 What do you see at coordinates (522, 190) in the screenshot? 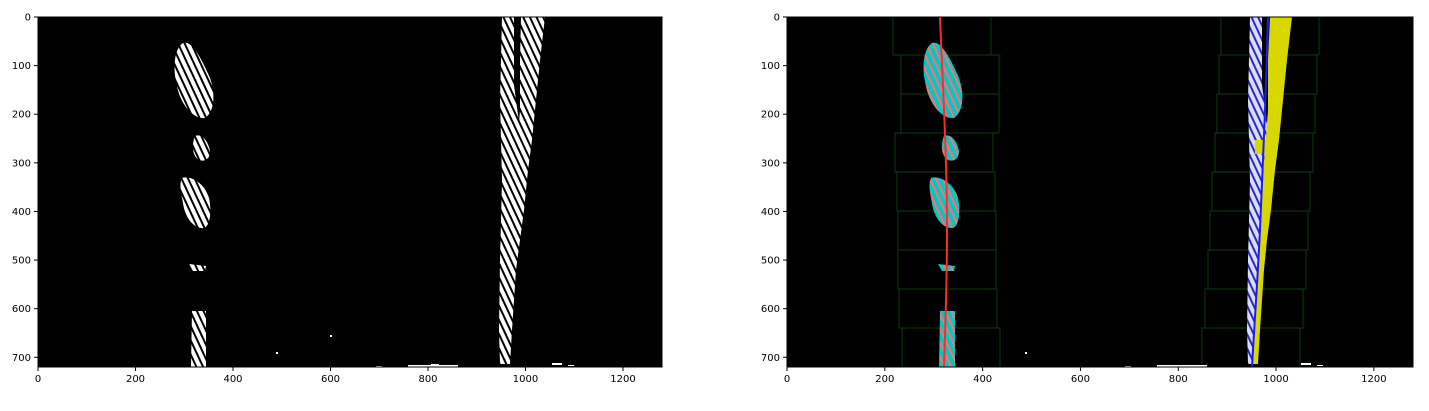
I see `right-lane-pixels` at bounding box center [522, 190].